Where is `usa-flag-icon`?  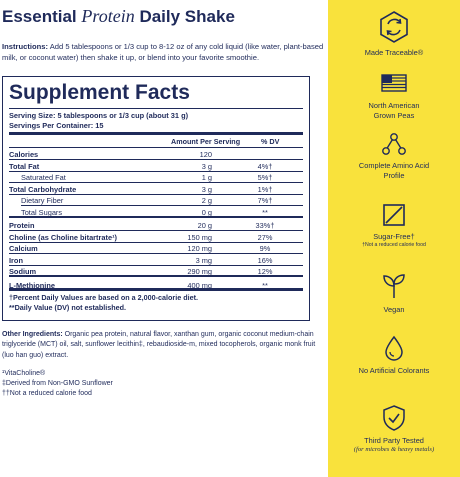 usa-flag-icon is located at coordinates (394, 83).